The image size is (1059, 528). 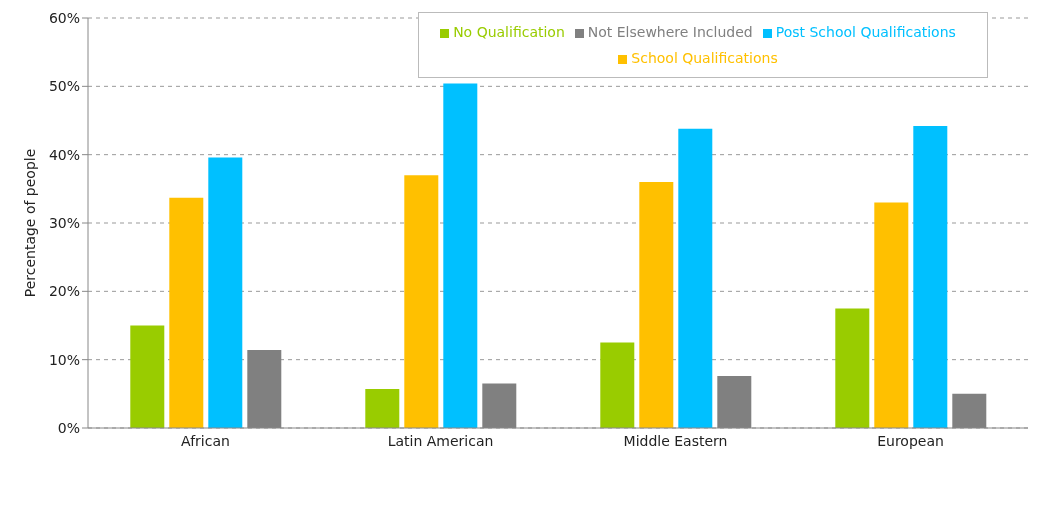 What do you see at coordinates (865, 32) in the screenshot?
I see `legend-label: Post School Qualifications` at bounding box center [865, 32].